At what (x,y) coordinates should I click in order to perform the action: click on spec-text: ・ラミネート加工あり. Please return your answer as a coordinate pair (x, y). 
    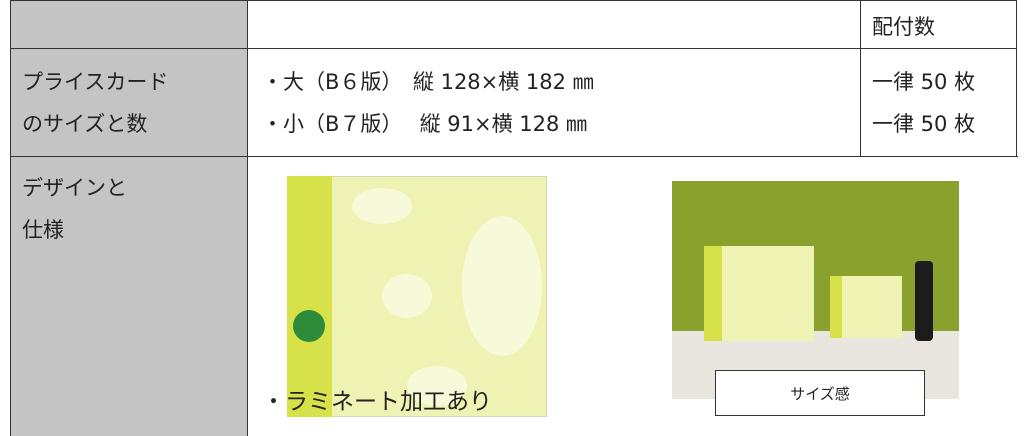
    Looking at the image, I should click on (377, 402).